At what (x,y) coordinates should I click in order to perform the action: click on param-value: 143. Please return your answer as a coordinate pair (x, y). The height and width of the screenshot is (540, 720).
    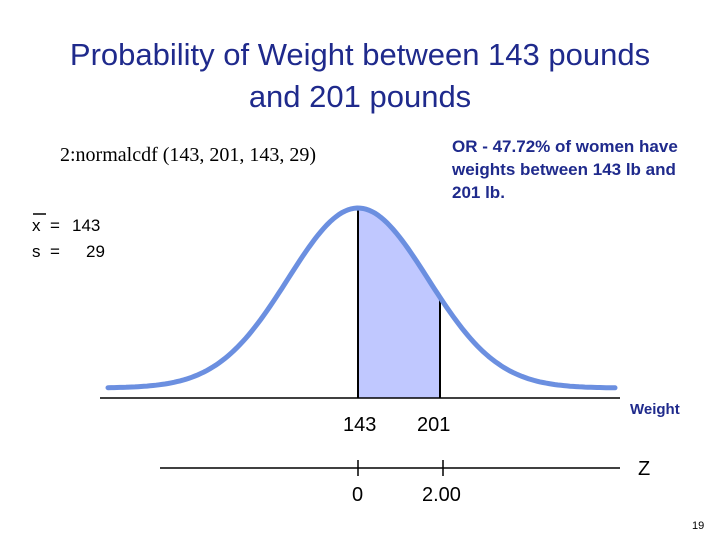
    Looking at the image, I should click on (86, 225).